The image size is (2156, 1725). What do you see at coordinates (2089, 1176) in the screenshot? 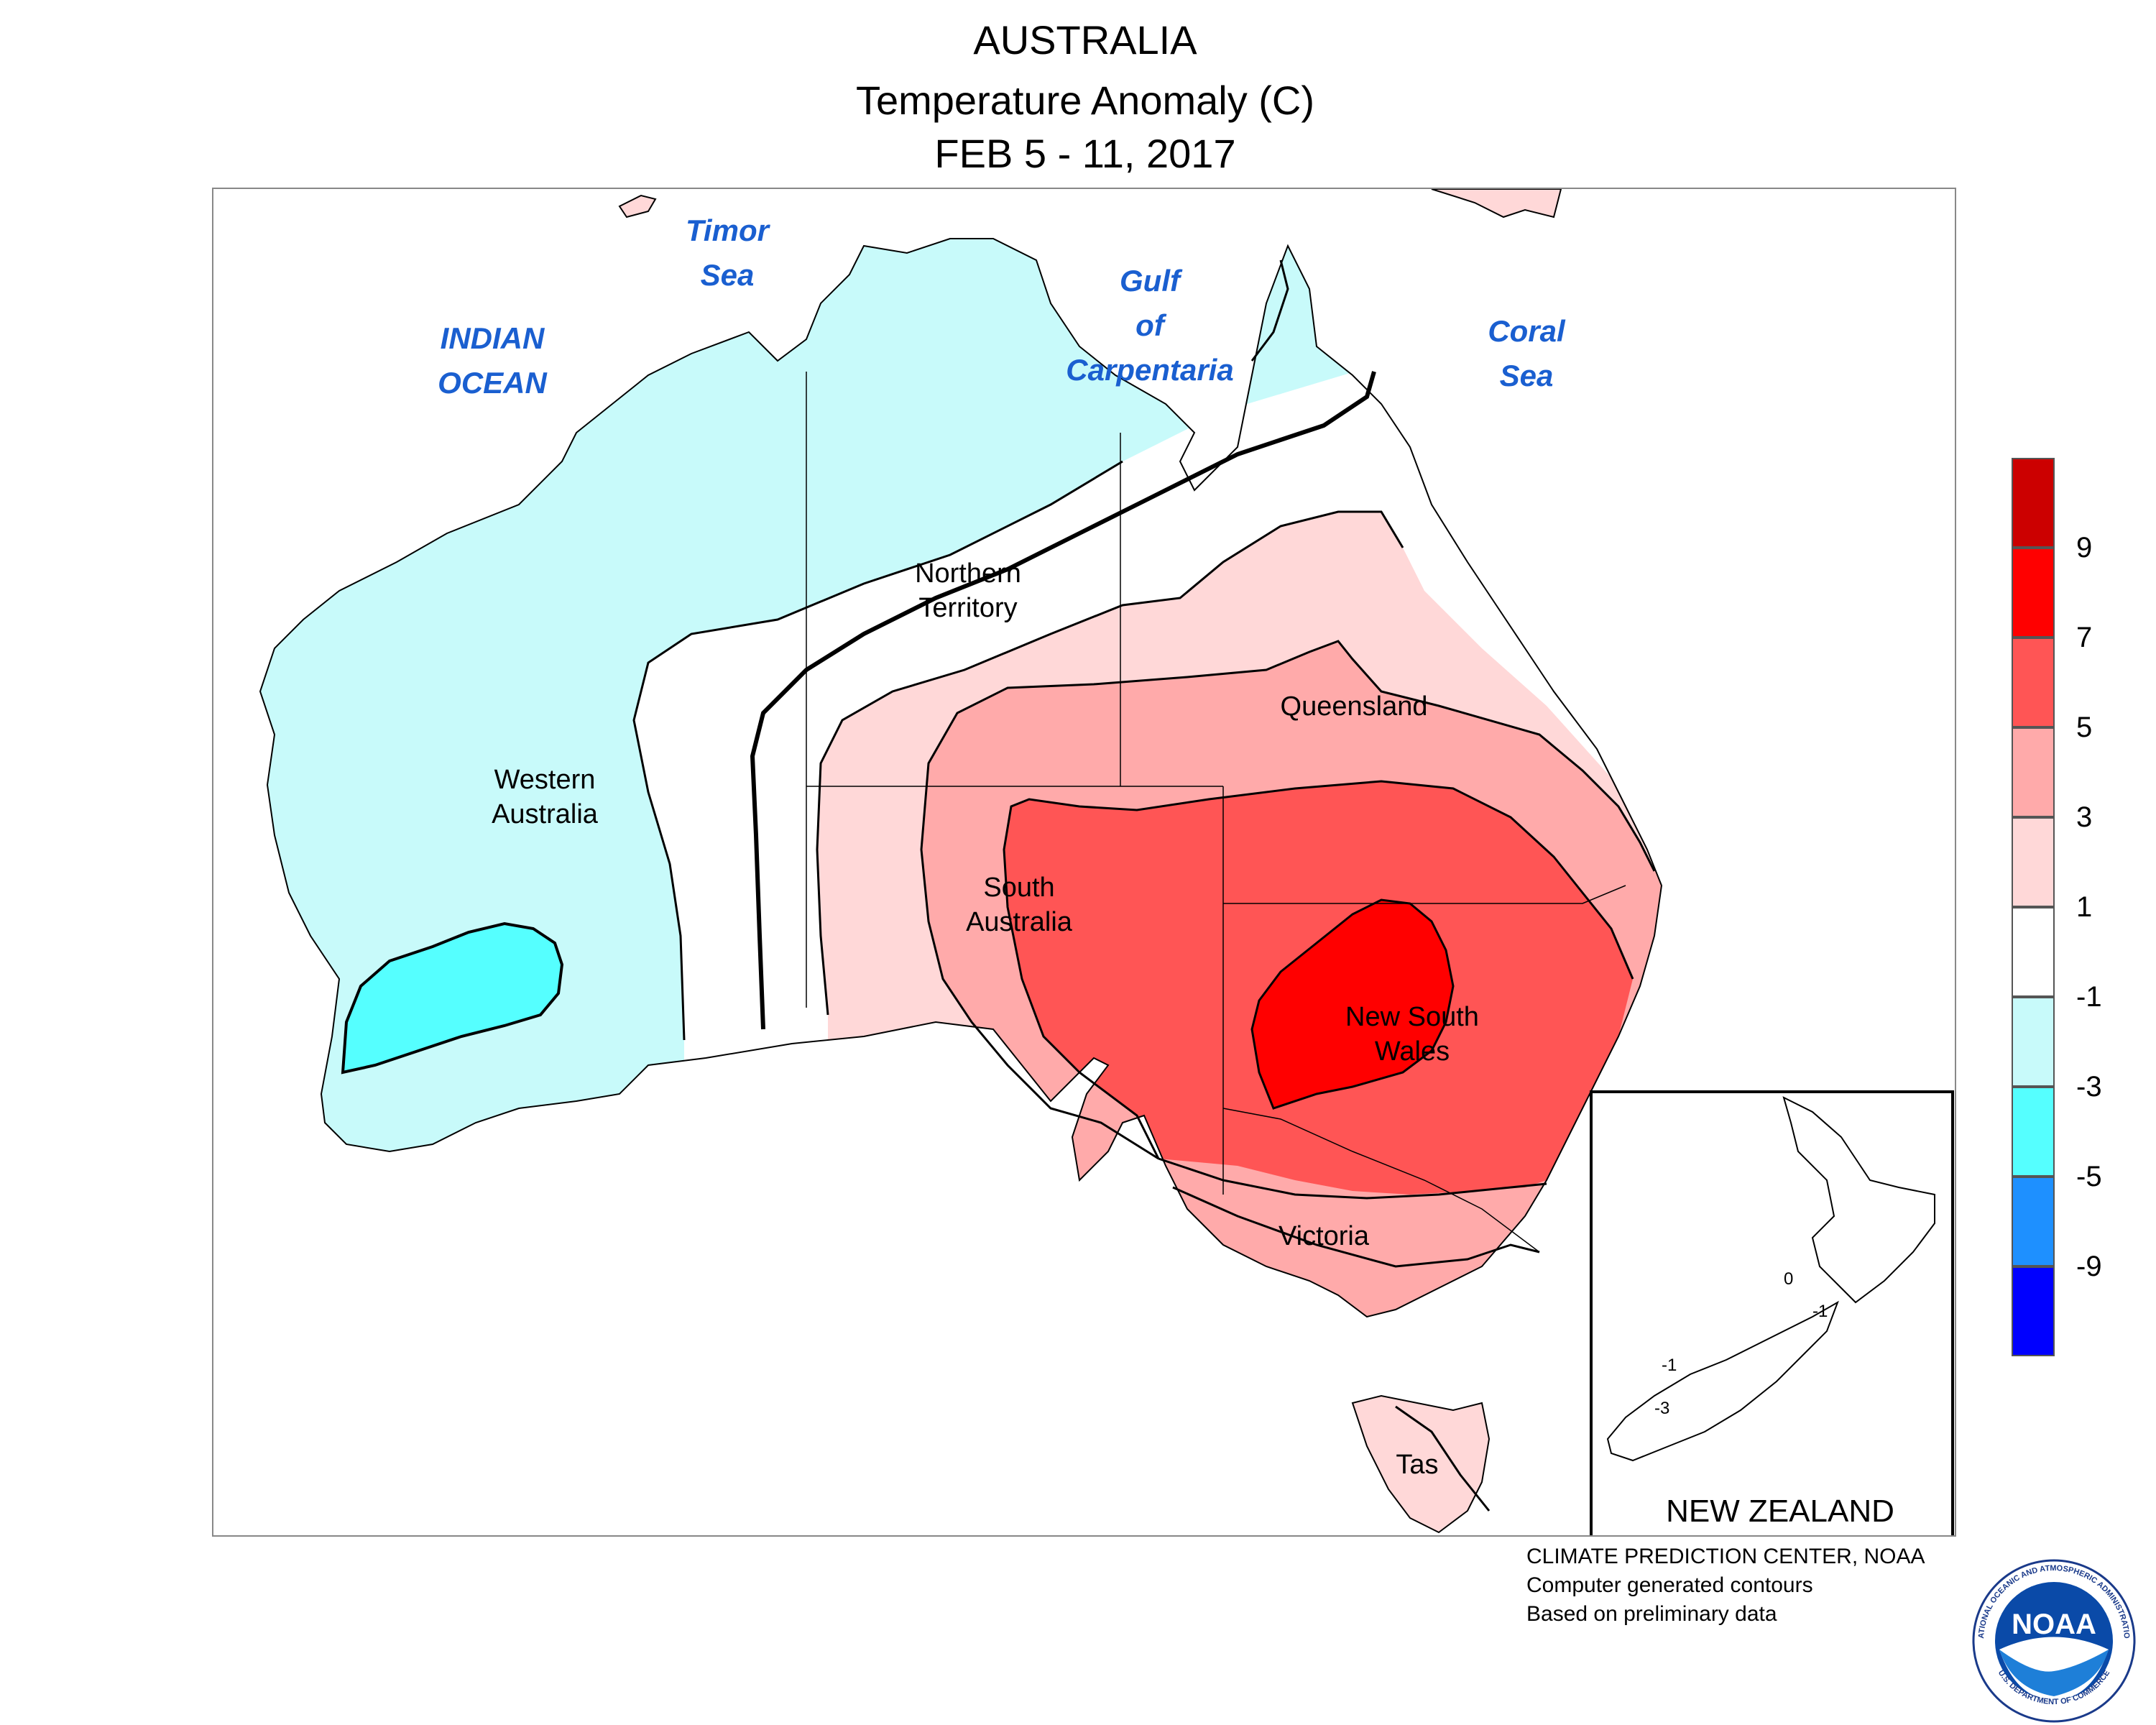
I see `legend-label-8: -5` at bounding box center [2089, 1176].